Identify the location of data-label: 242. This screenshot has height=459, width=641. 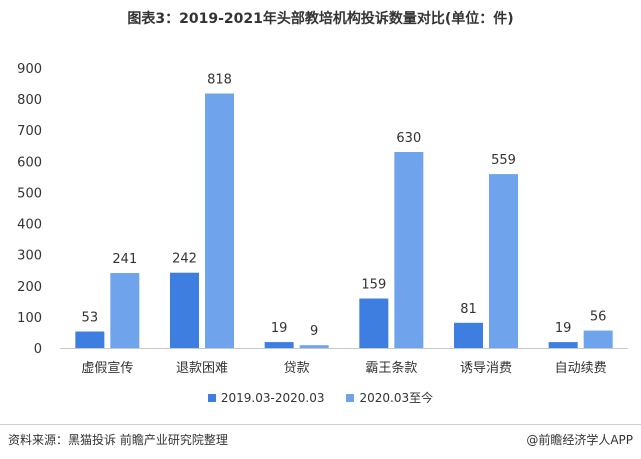
(184, 259).